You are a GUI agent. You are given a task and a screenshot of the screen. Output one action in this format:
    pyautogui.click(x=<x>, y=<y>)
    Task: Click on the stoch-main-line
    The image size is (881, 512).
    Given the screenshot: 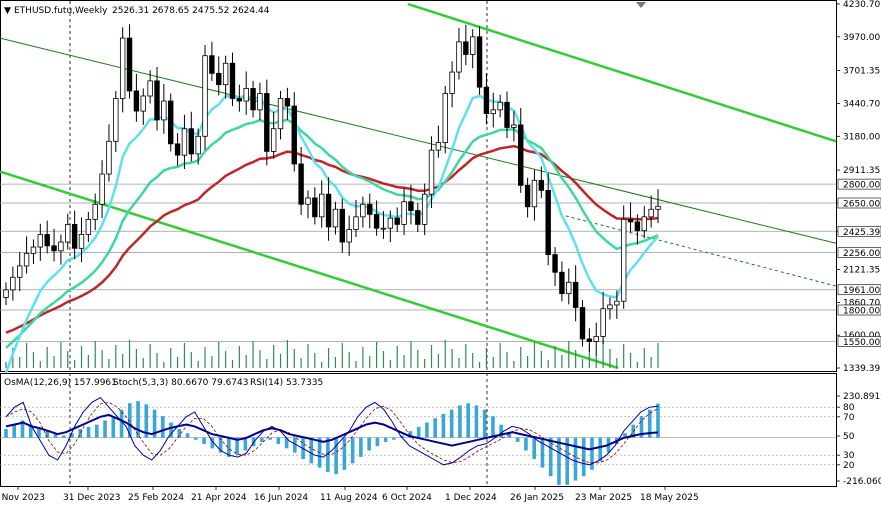 What is the action you would take?
    pyautogui.click(x=332, y=431)
    